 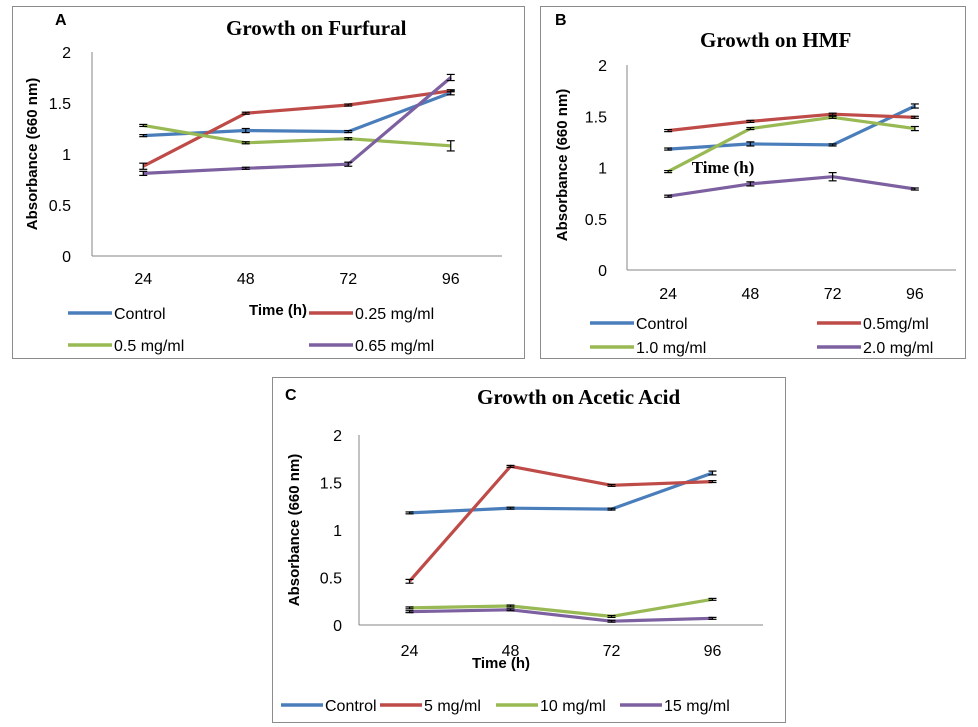 I want to click on legend-label: 1.0 mg/ml, so click(x=671, y=348).